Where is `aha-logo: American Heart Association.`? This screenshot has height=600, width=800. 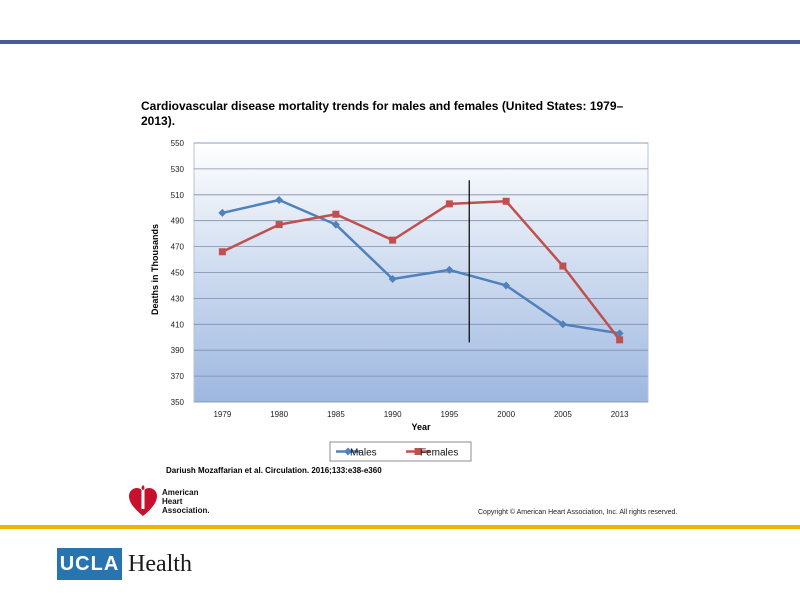
aha-logo: American Heart Association. is located at coordinates (178, 502).